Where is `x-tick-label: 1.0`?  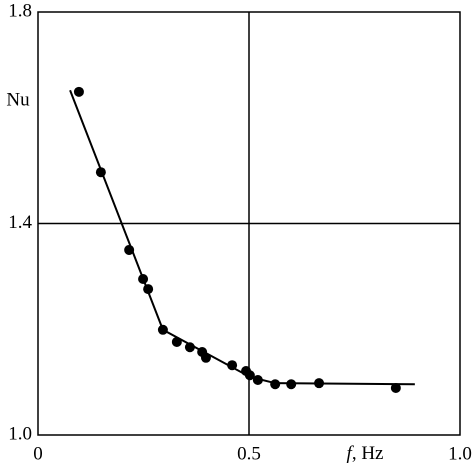 x-tick-label: 1.0 is located at coordinates (460, 453).